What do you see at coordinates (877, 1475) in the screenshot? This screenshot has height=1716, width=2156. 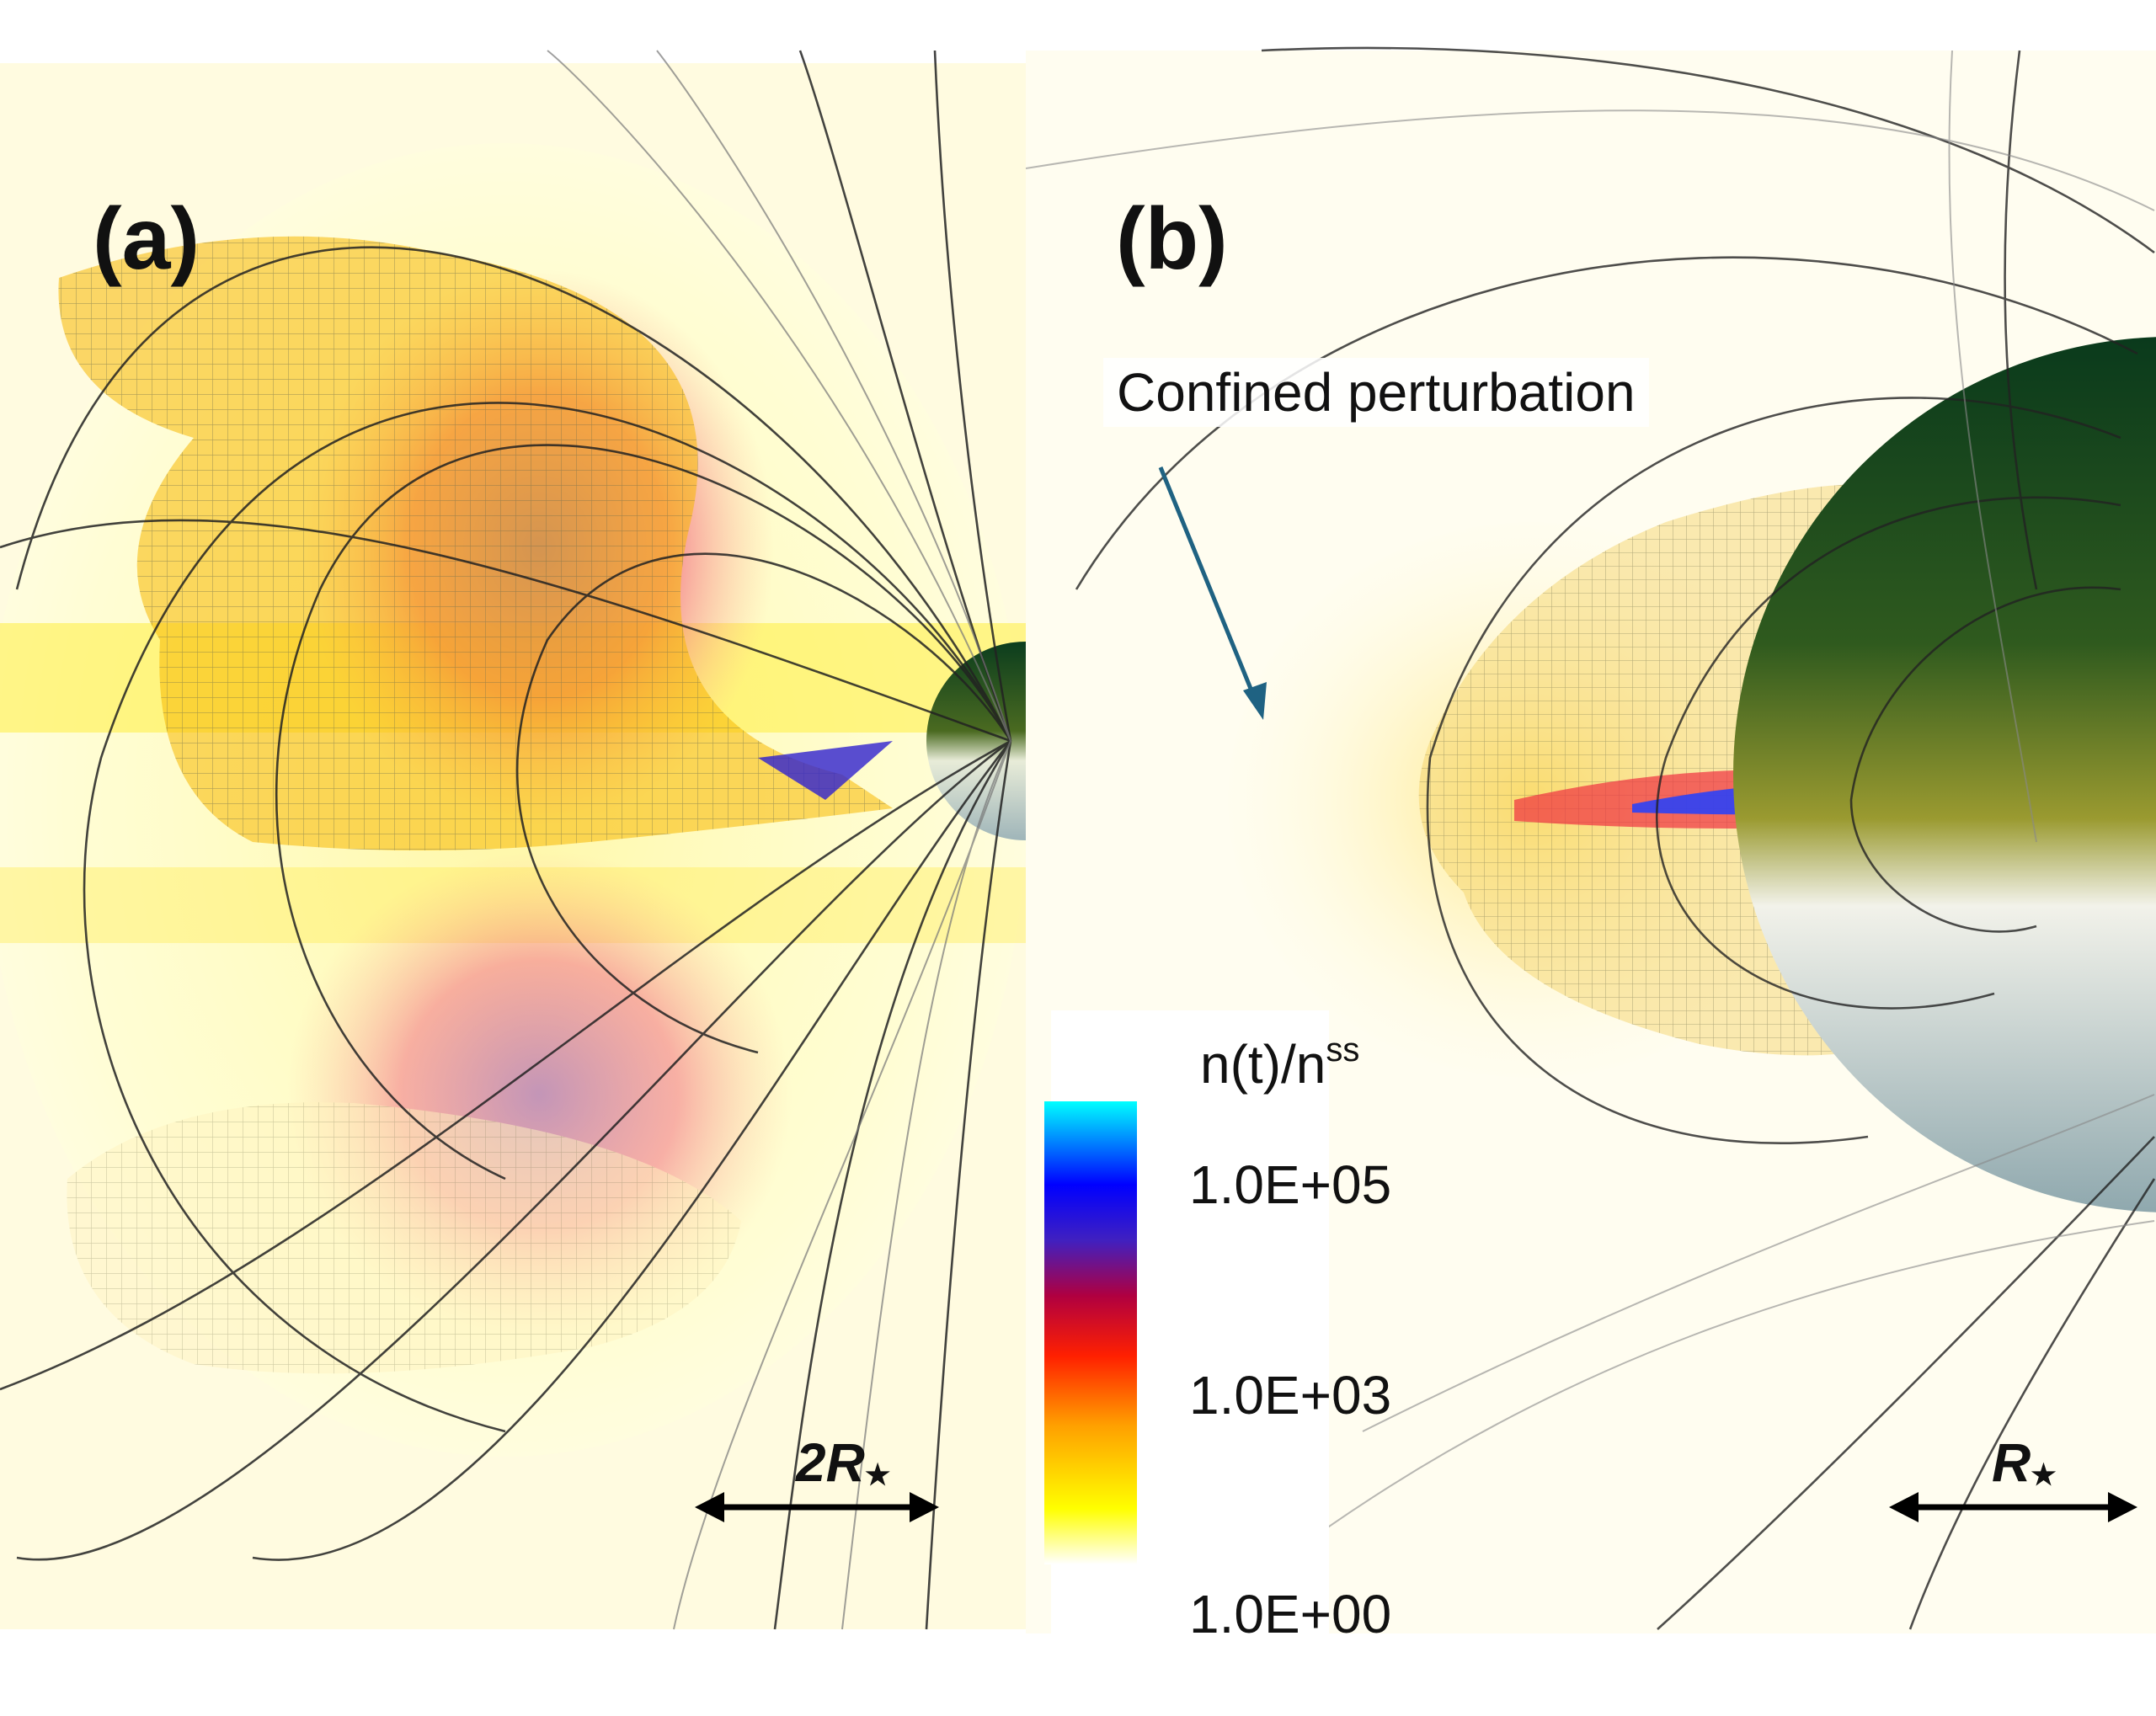 I see `scale-label-a-sub: ★` at bounding box center [877, 1475].